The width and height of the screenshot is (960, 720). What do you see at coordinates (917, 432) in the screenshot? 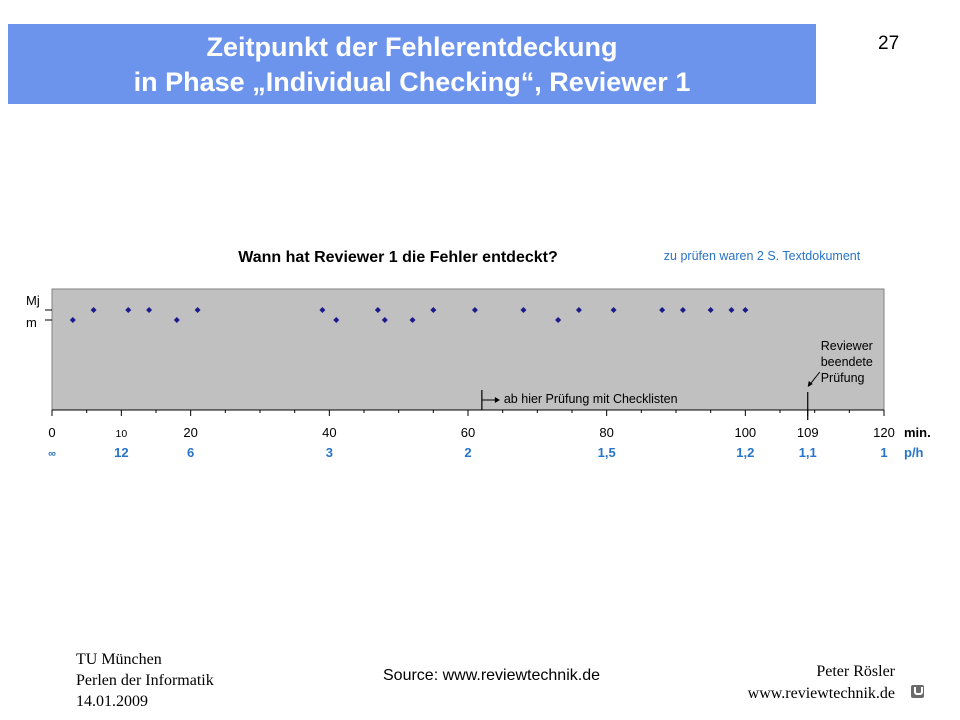
I see `x-axis-label: min.` at bounding box center [917, 432].